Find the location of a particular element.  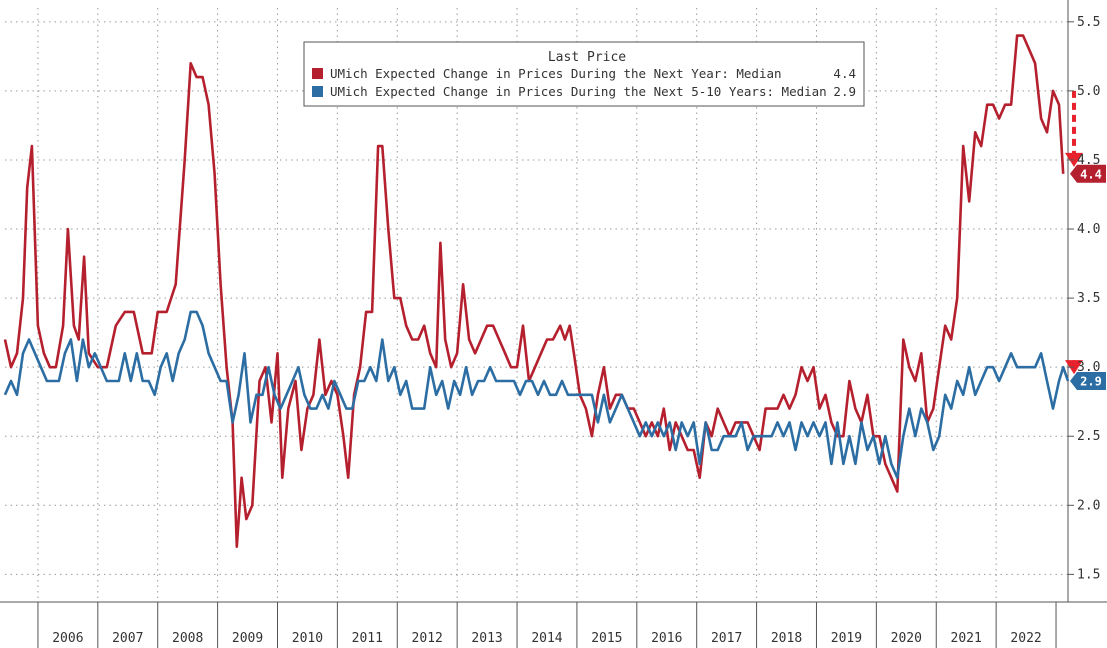

x-tick-label: 2010 is located at coordinates (307, 638).